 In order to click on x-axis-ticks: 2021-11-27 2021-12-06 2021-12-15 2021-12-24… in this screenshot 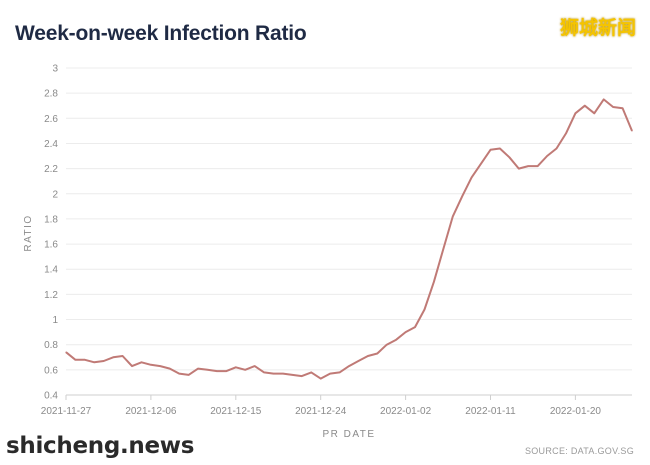, I will do `click(321, 406)`.